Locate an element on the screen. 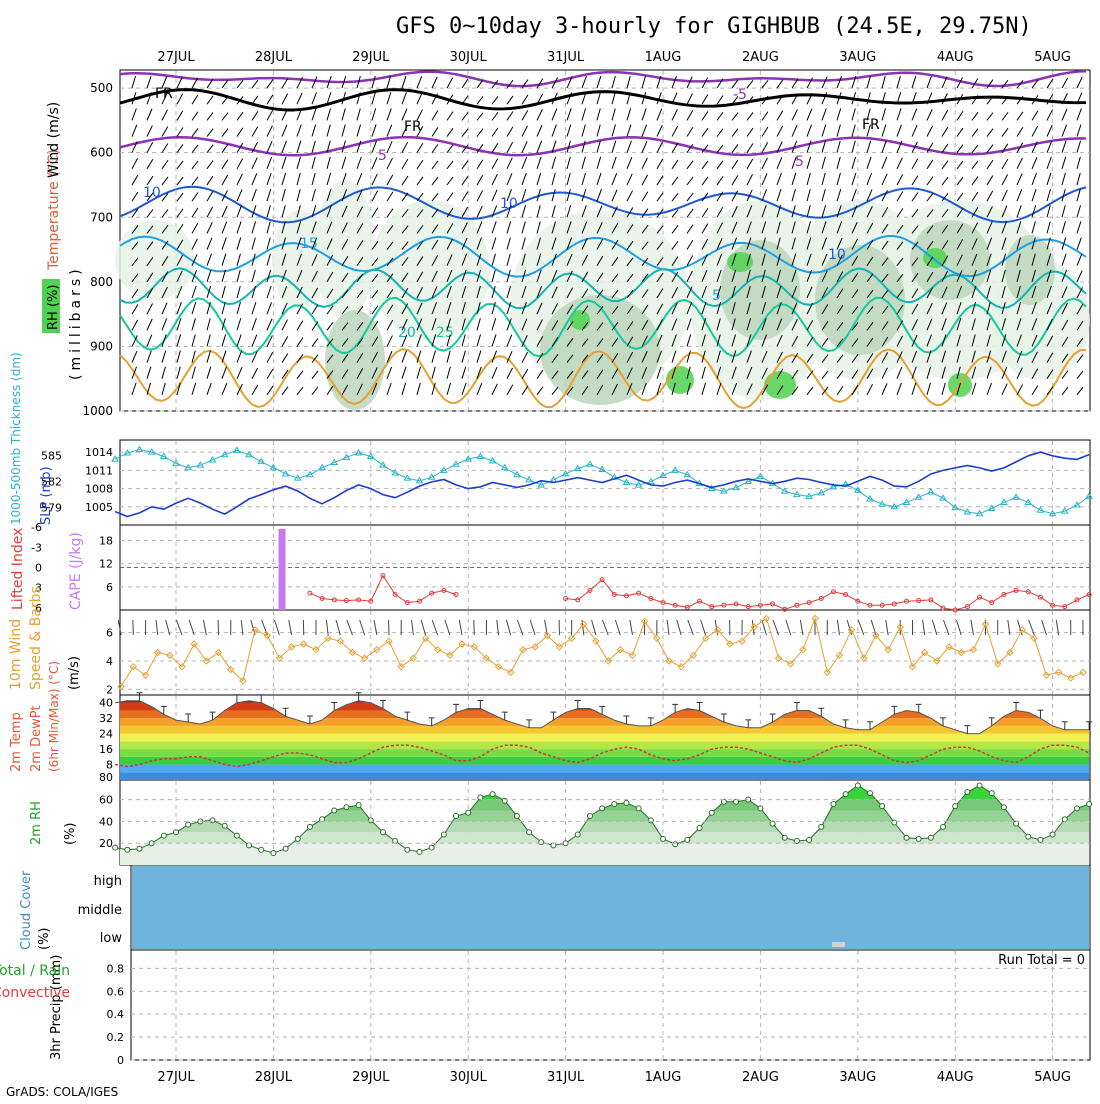 This screenshot has width=1100, height=1104. wind-barb-10m is located at coordinates (776, 627).